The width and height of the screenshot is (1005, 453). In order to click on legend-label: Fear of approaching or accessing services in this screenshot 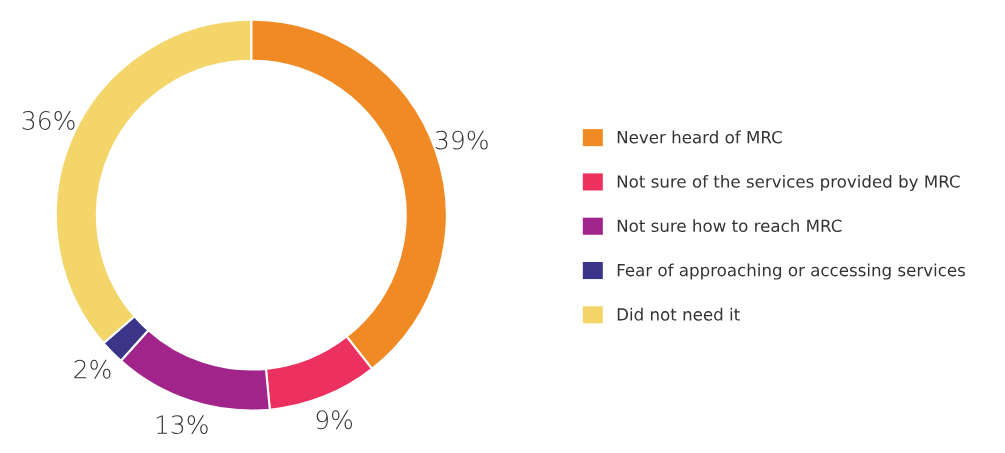, I will do `click(791, 271)`.